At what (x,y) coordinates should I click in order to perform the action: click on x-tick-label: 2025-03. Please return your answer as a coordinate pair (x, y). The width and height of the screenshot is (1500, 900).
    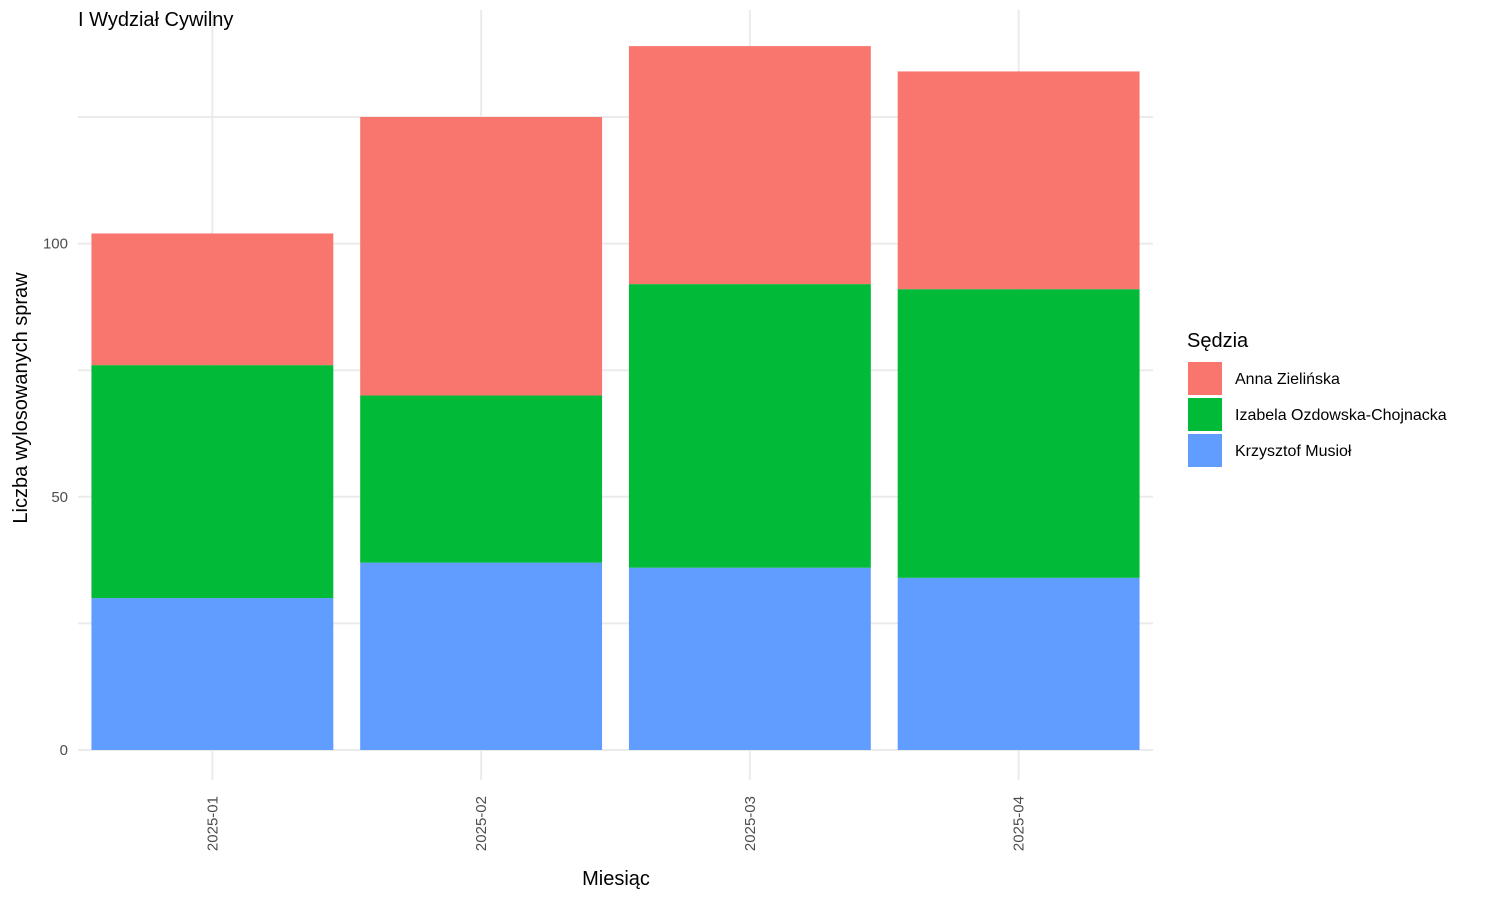
    Looking at the image, I should click on (750, 823).